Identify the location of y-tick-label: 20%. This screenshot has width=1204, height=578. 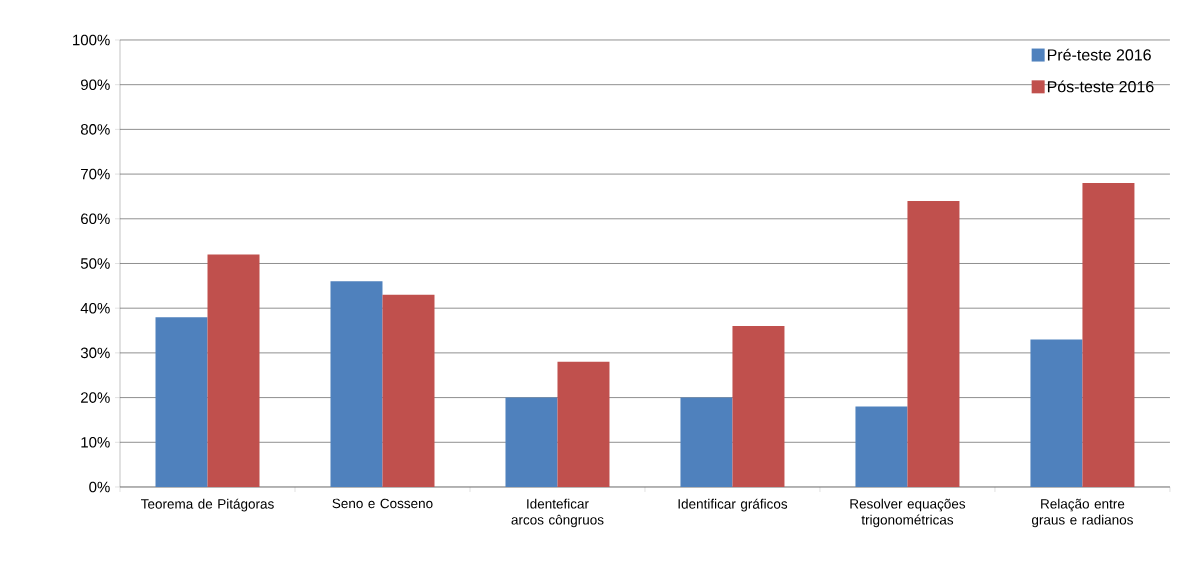
(95, 397).